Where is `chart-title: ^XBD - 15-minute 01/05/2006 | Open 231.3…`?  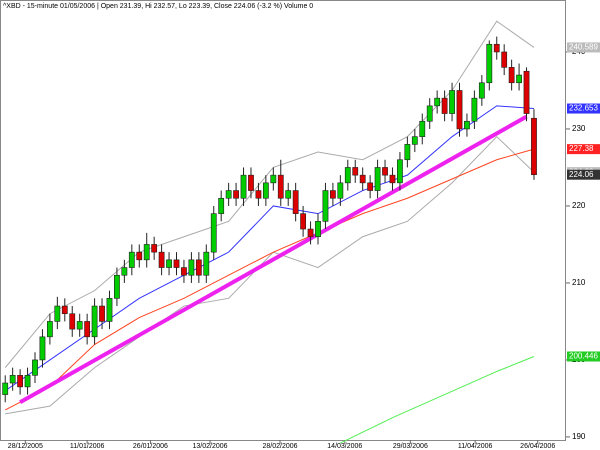 chart-title: ^XBD - 15-minute 01/05/2006 | Open 231.3… is located at coordinates (158, 6).